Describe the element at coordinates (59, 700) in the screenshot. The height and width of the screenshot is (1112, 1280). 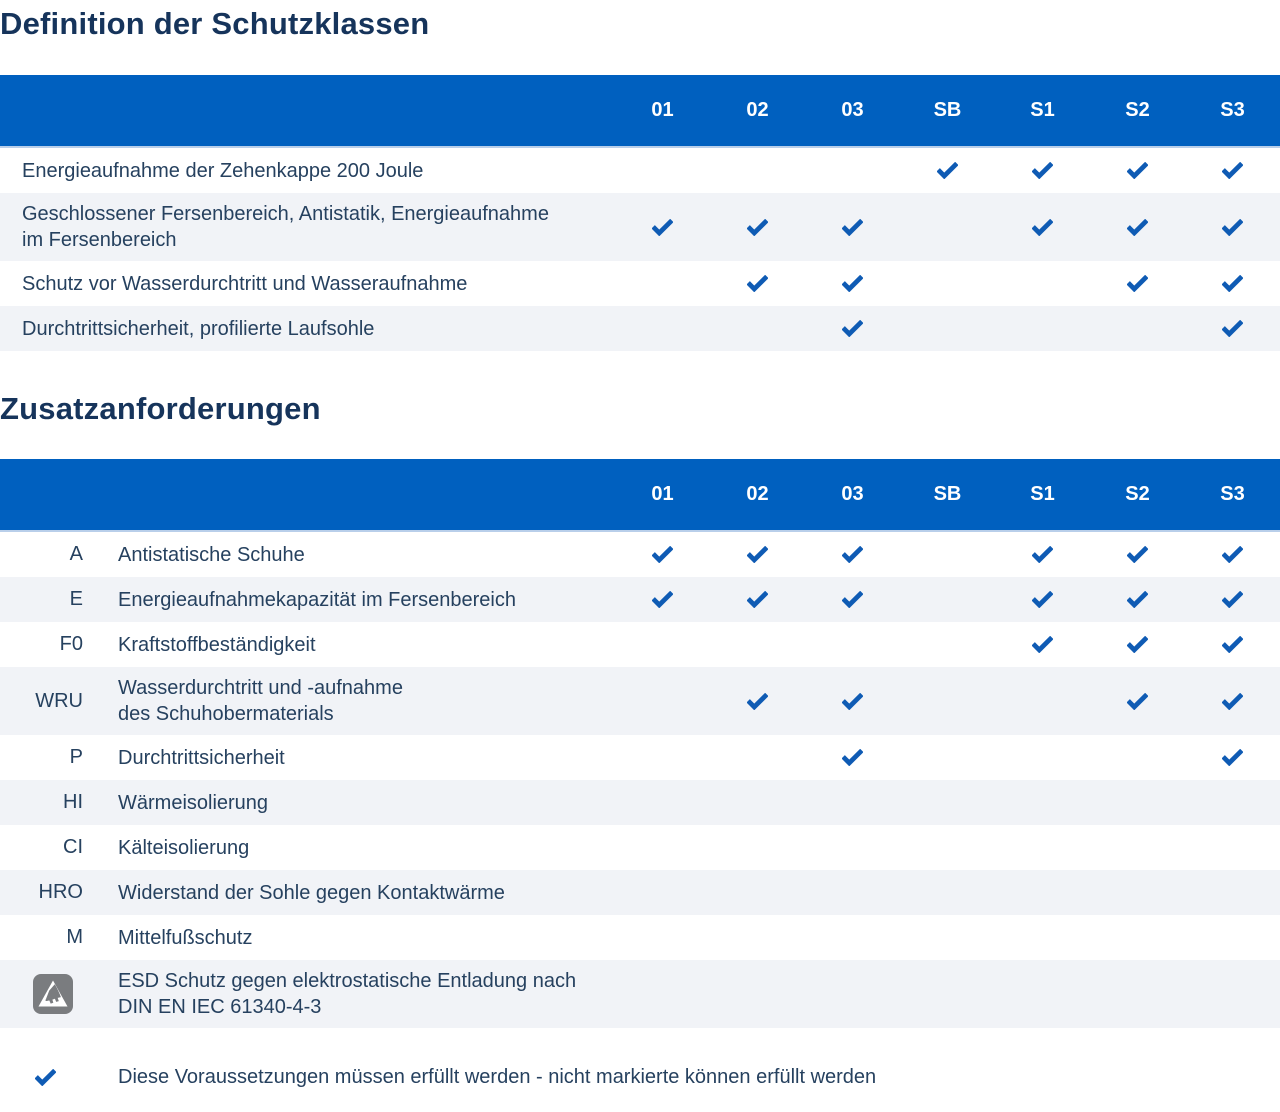
I see `row-code: WRU` at that location.